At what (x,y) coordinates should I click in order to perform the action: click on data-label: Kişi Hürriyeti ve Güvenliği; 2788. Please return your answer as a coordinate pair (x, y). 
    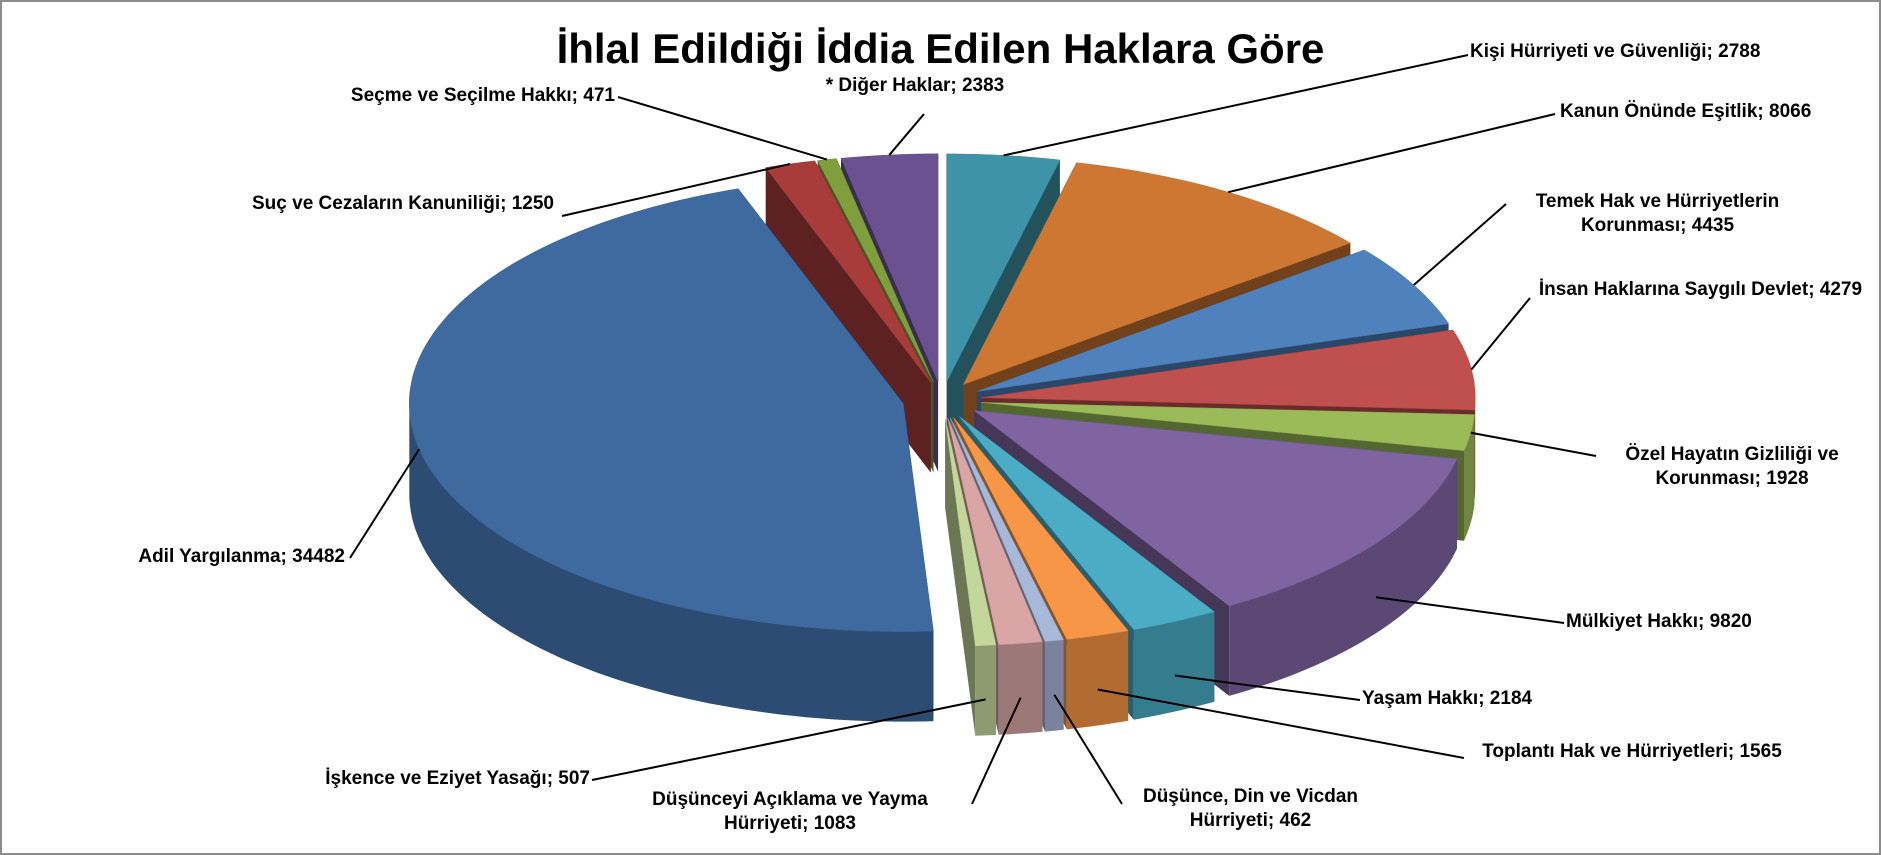
    Looking at the image, I should click on (1615, 51).